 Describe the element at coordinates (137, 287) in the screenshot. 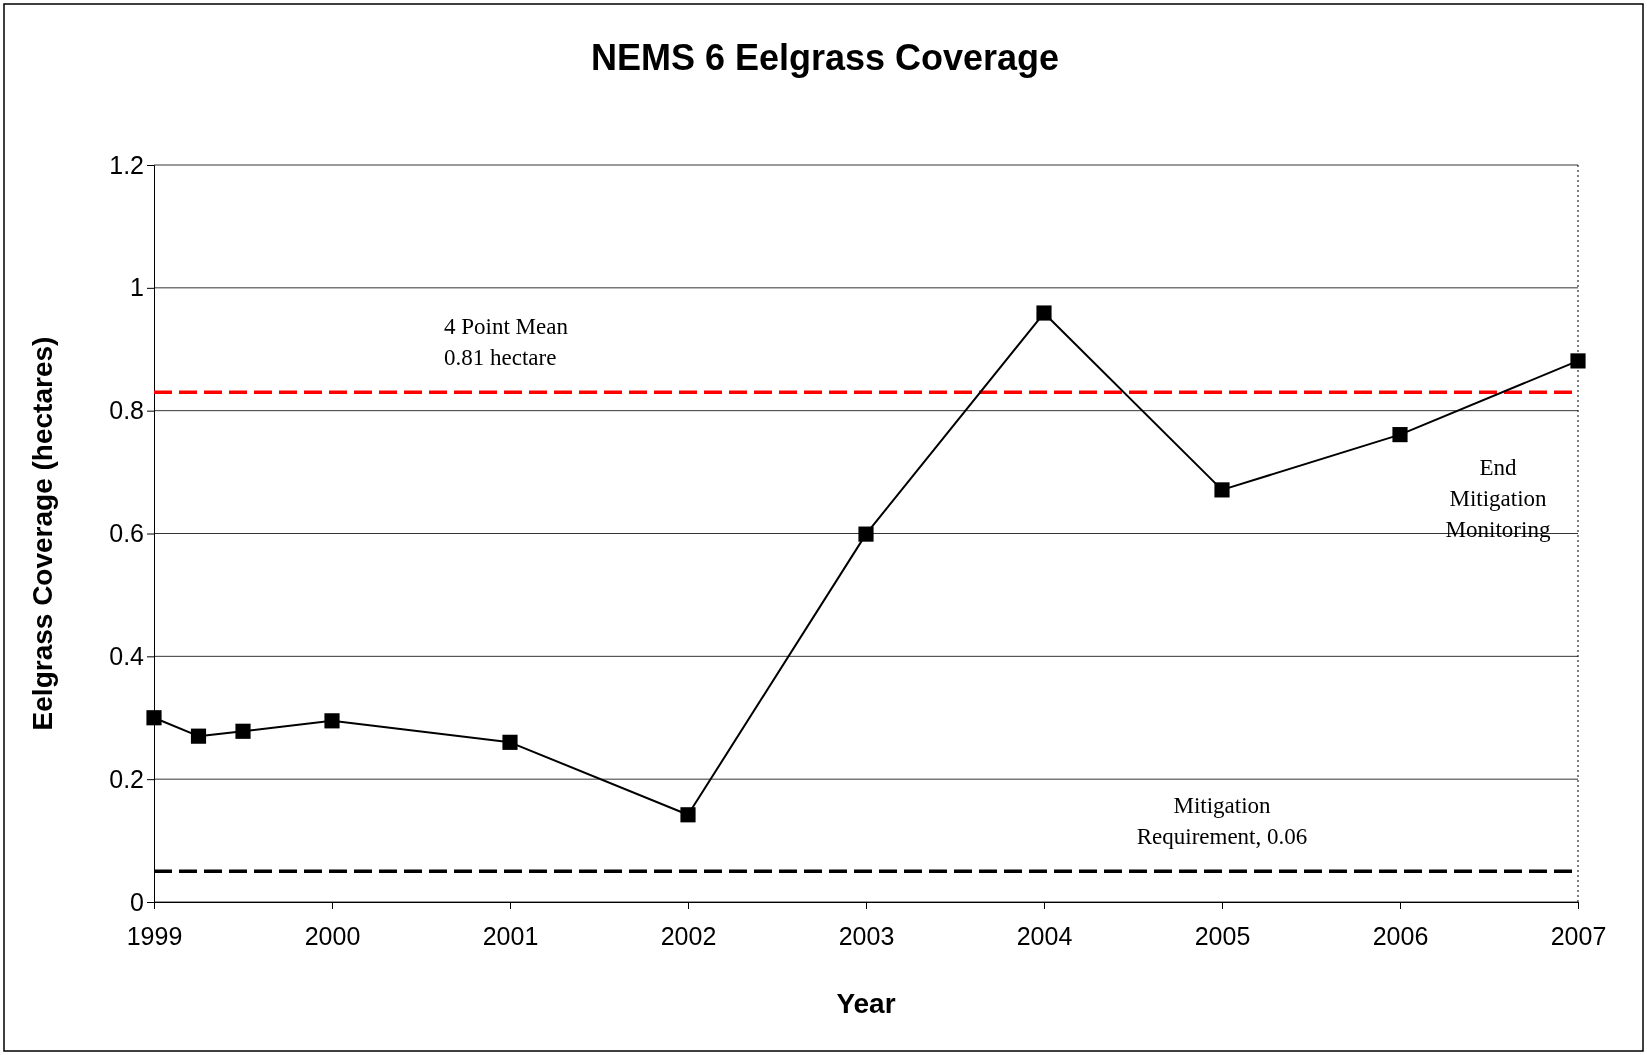

I see `y-tick-label: 1` at that location.